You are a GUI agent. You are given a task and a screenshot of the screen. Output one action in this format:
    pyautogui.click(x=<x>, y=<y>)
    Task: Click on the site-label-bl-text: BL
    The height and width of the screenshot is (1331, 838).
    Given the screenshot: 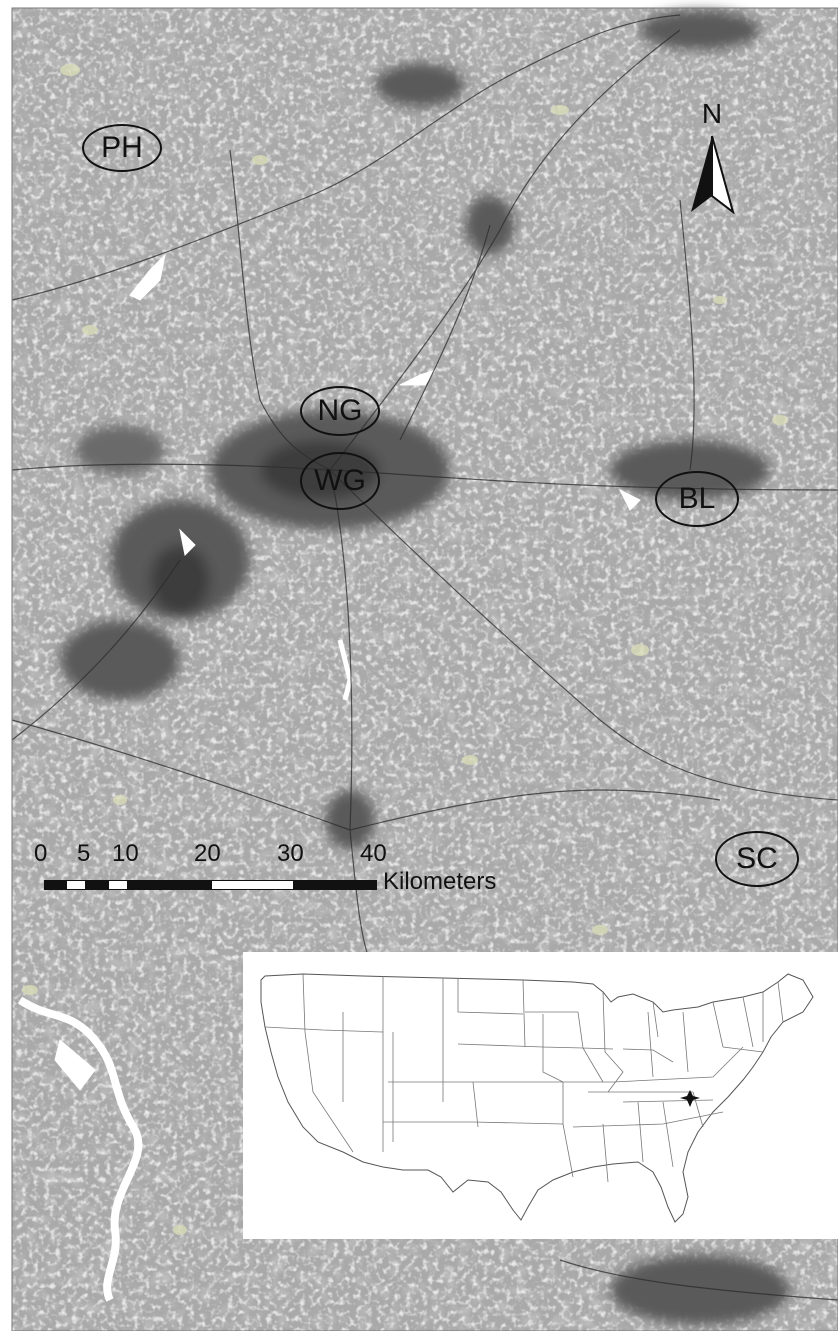 What is the action you would take?
    pyautogui.click(x=697, y=498)
    